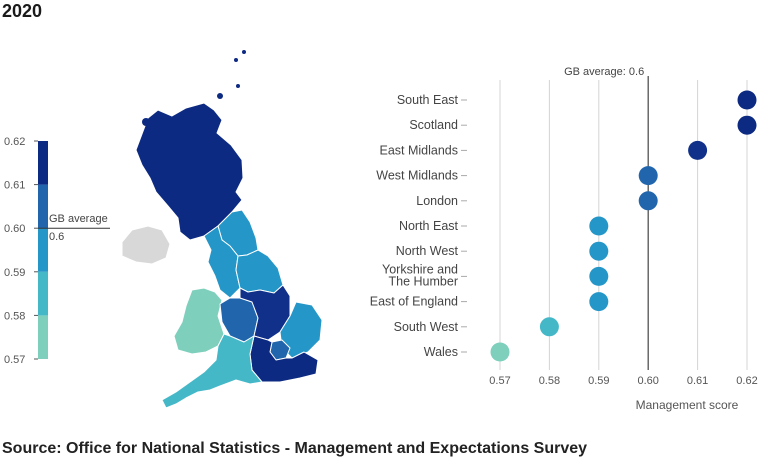  Describe the element at coordinates (14, 316) in the screenshot. I see `legend-tick-label: 0.58` at that location.